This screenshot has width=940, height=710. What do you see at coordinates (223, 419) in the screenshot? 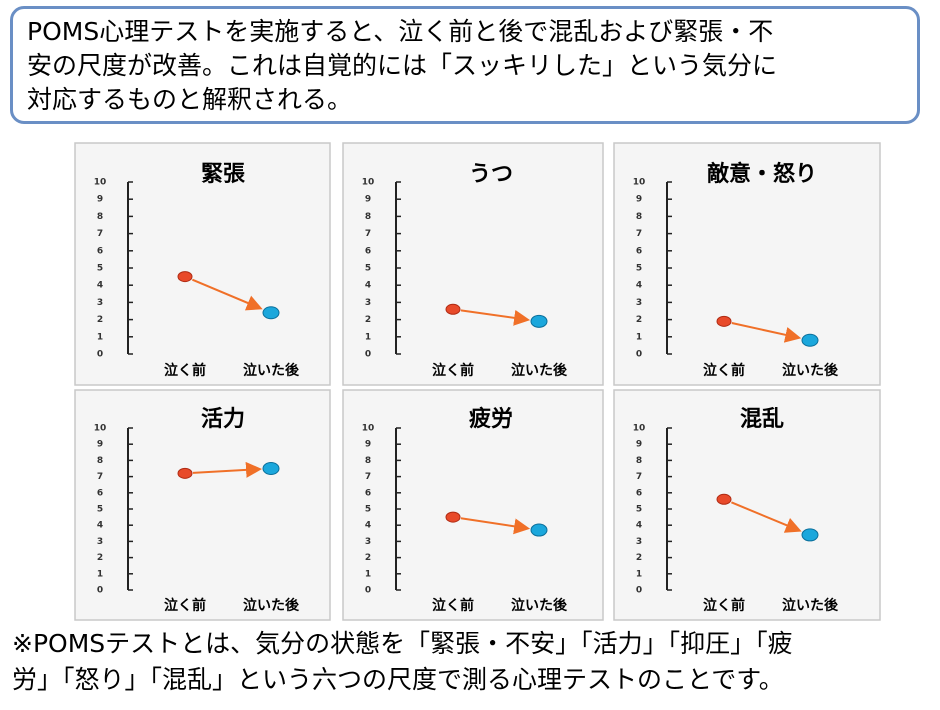
I see `chart-title: 活力` at bounding box center [223, 419].